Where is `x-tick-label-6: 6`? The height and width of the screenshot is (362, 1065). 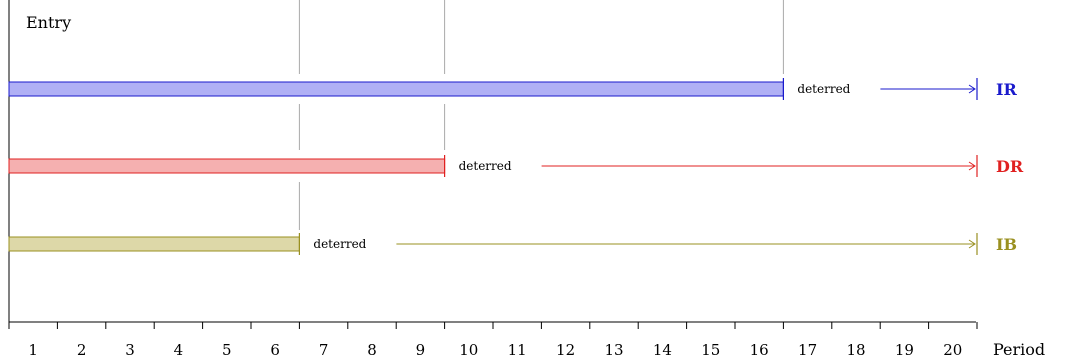 x-tick-label-6: 6 is located at coordinates (275, 350).